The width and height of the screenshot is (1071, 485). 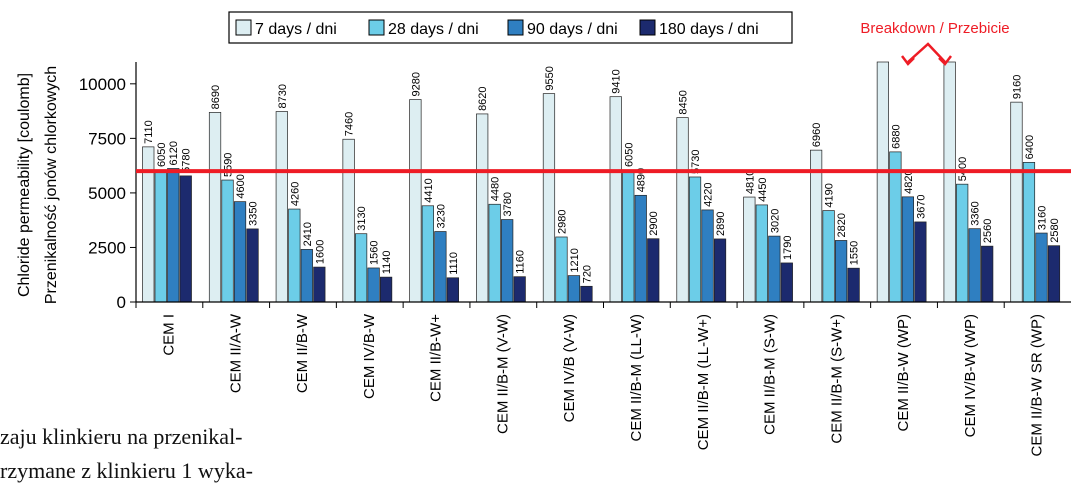 I want to click on y-axis-title-line-2: Przenikalność jonów chlorkowych, so click(x=51, y=185).